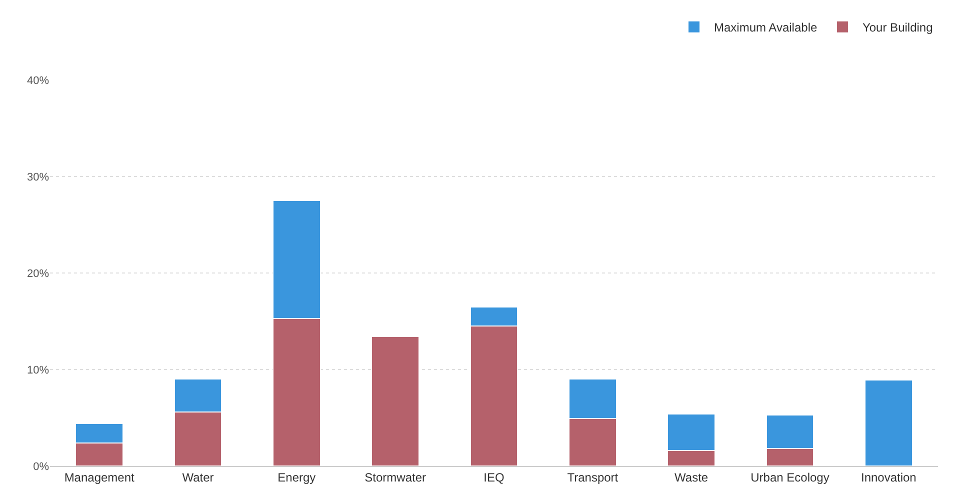  Describe the element at coordinates (38, 370) in the screenshot. I see `y-tick-label: 10%` at that location.